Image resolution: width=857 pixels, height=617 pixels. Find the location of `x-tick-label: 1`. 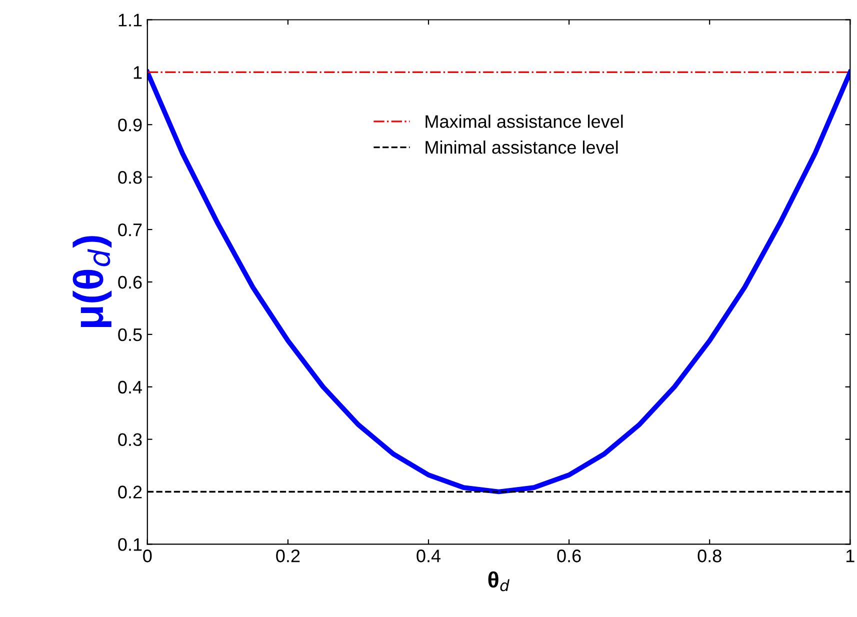

x-tick-label: 1 is located at coordinates (850, 556).